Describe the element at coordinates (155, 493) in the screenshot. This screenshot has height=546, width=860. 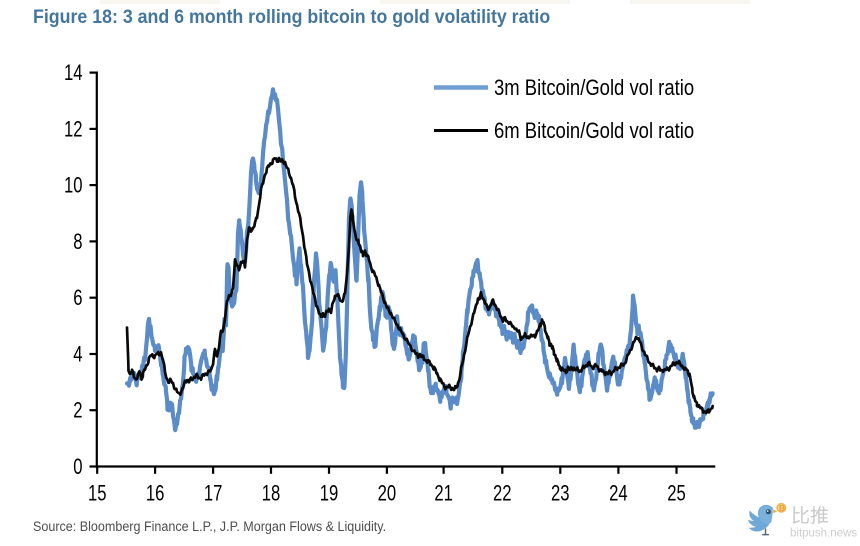
I see `svg-text: 16` at that location.